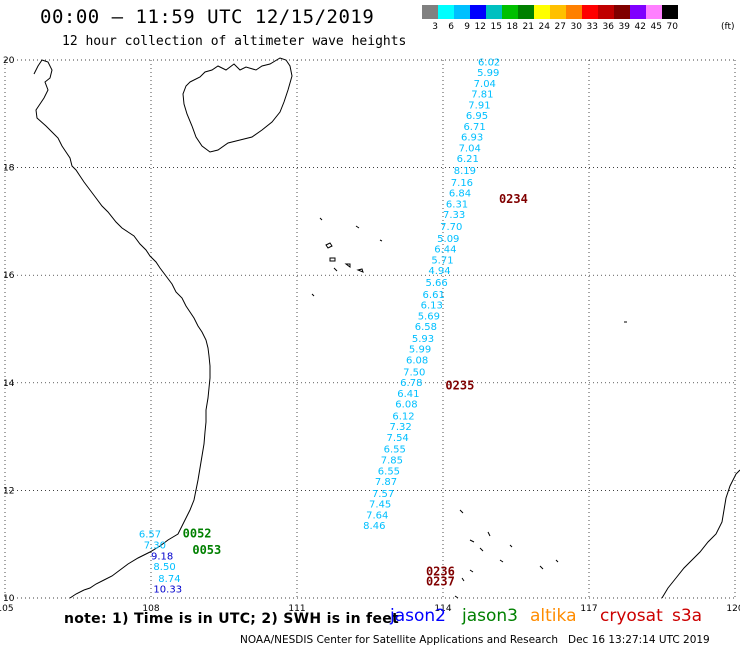 Image resolution: width=740 pixels, height=650 pixels. What do you see at coordinates (426, 327) in the screenshot?
I see `wave-height-label: 6.58` at bounding box center [426, 327].